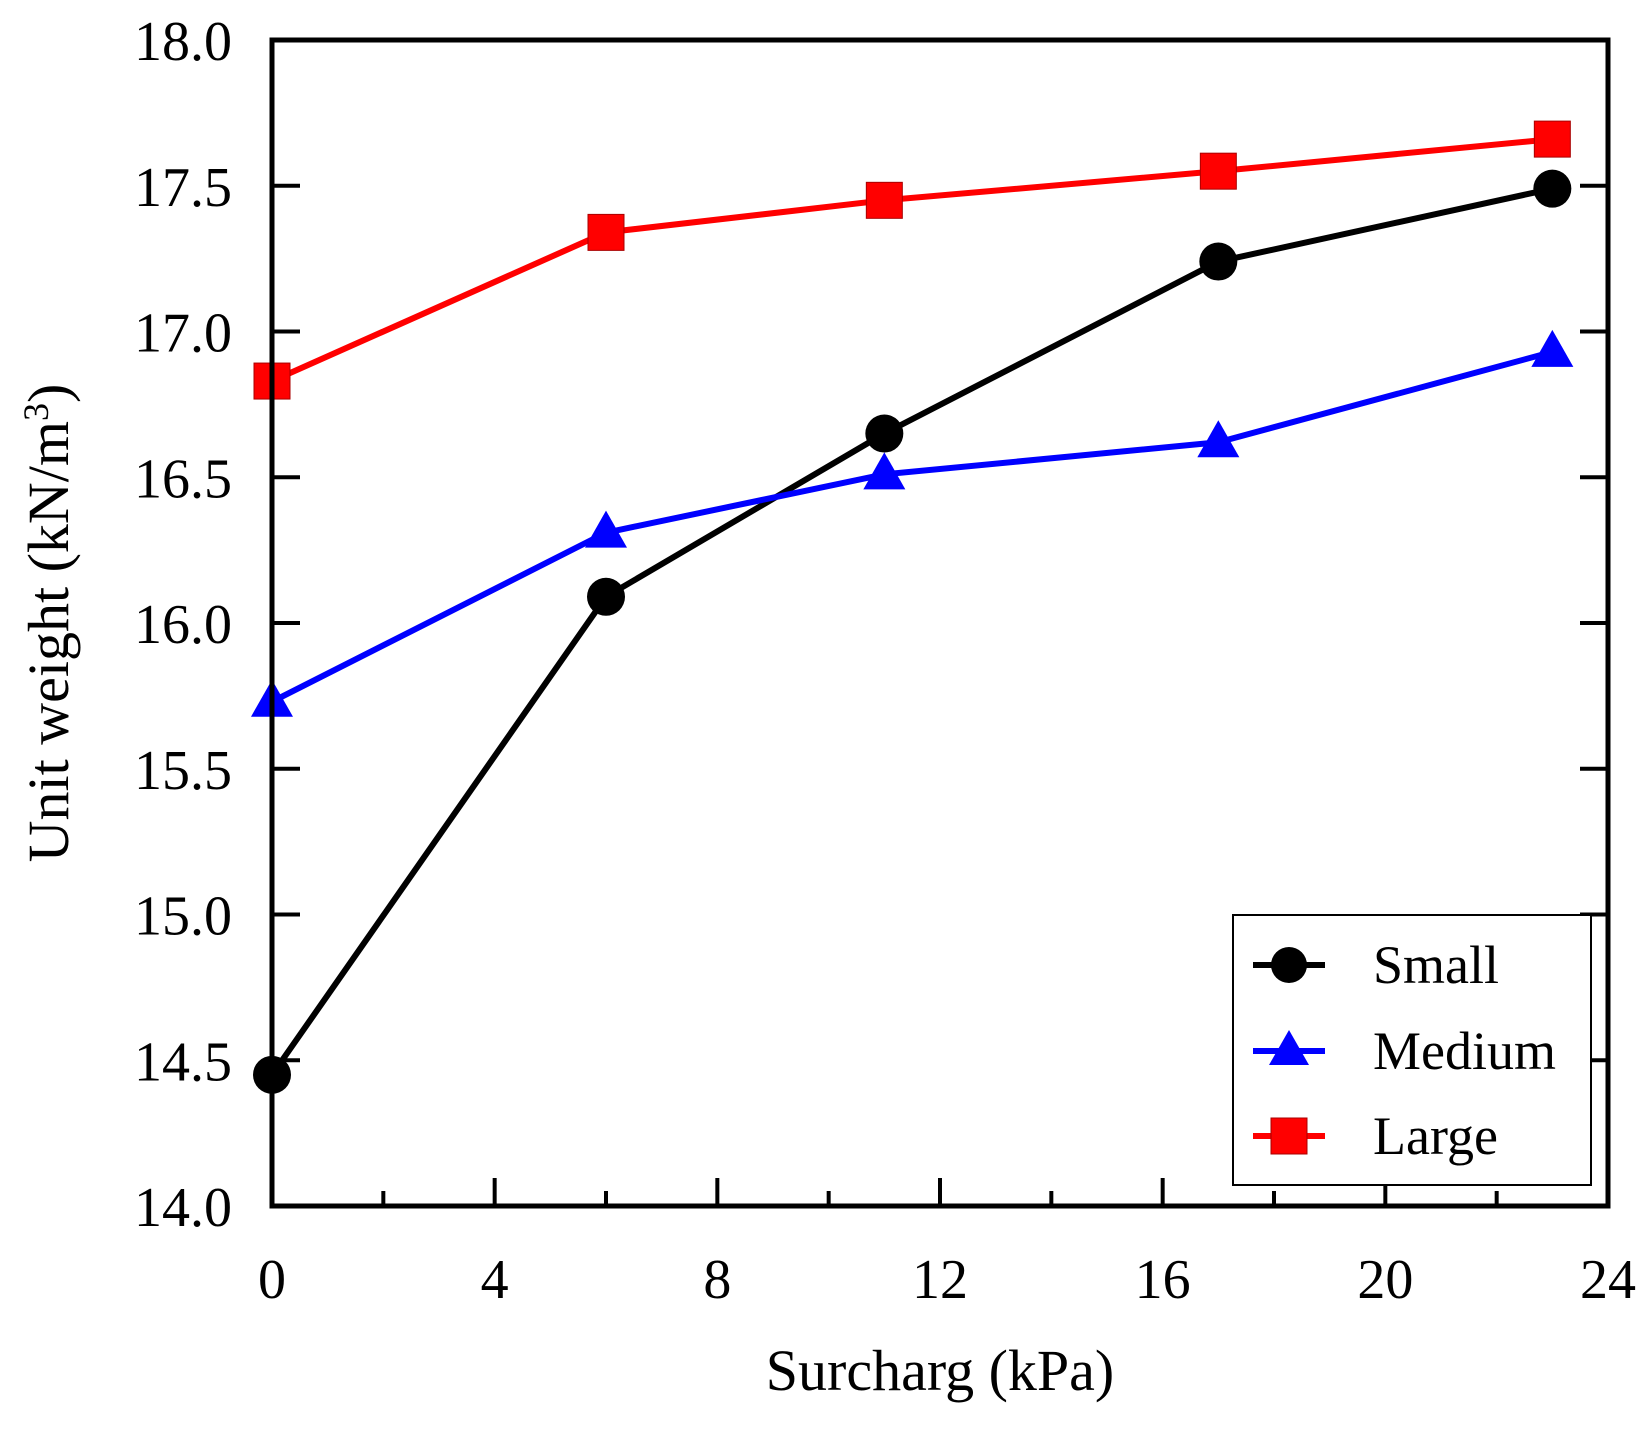  What do you see at coordinates (272, 1280) in the screenshot?
I see `x-tick-label: 0` at bounding box center [272, 1280].